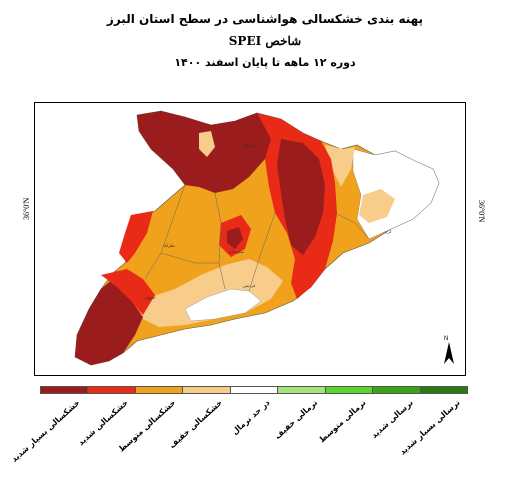  I want to click on zone-extreme-pocket, so click(235, 238).